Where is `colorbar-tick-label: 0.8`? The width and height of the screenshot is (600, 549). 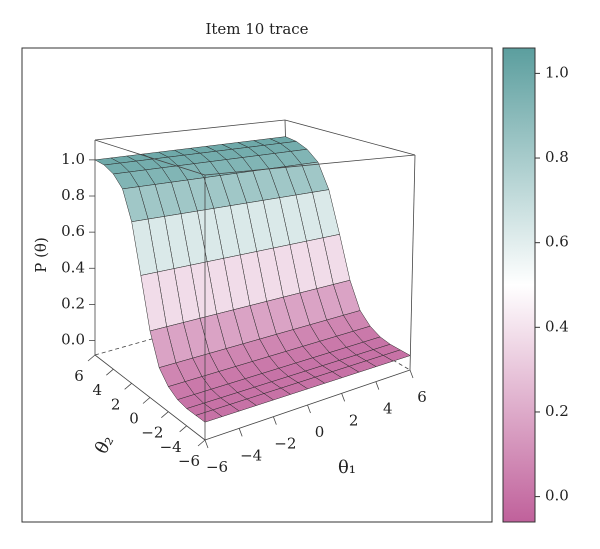
colorbar-tick-label: 0.8 is located at coordinates (557, 157).